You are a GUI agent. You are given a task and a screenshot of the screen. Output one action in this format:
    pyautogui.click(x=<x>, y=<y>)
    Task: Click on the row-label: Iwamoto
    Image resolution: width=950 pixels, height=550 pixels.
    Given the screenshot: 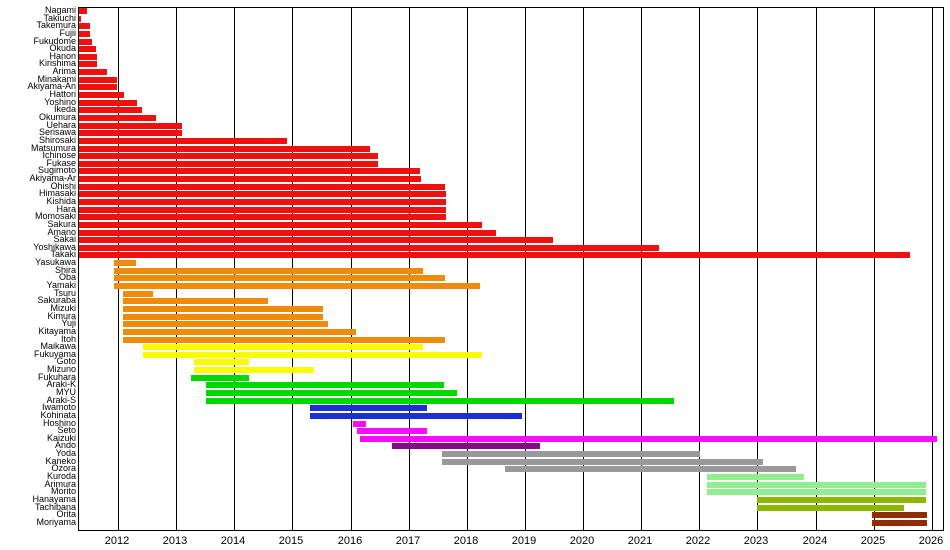 What is the action you would take?
    pyautogui.click(x=58, y=407)
    